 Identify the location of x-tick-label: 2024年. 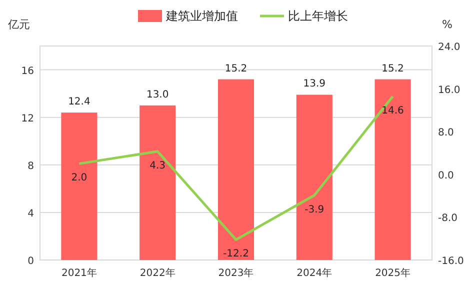
(314, 273).